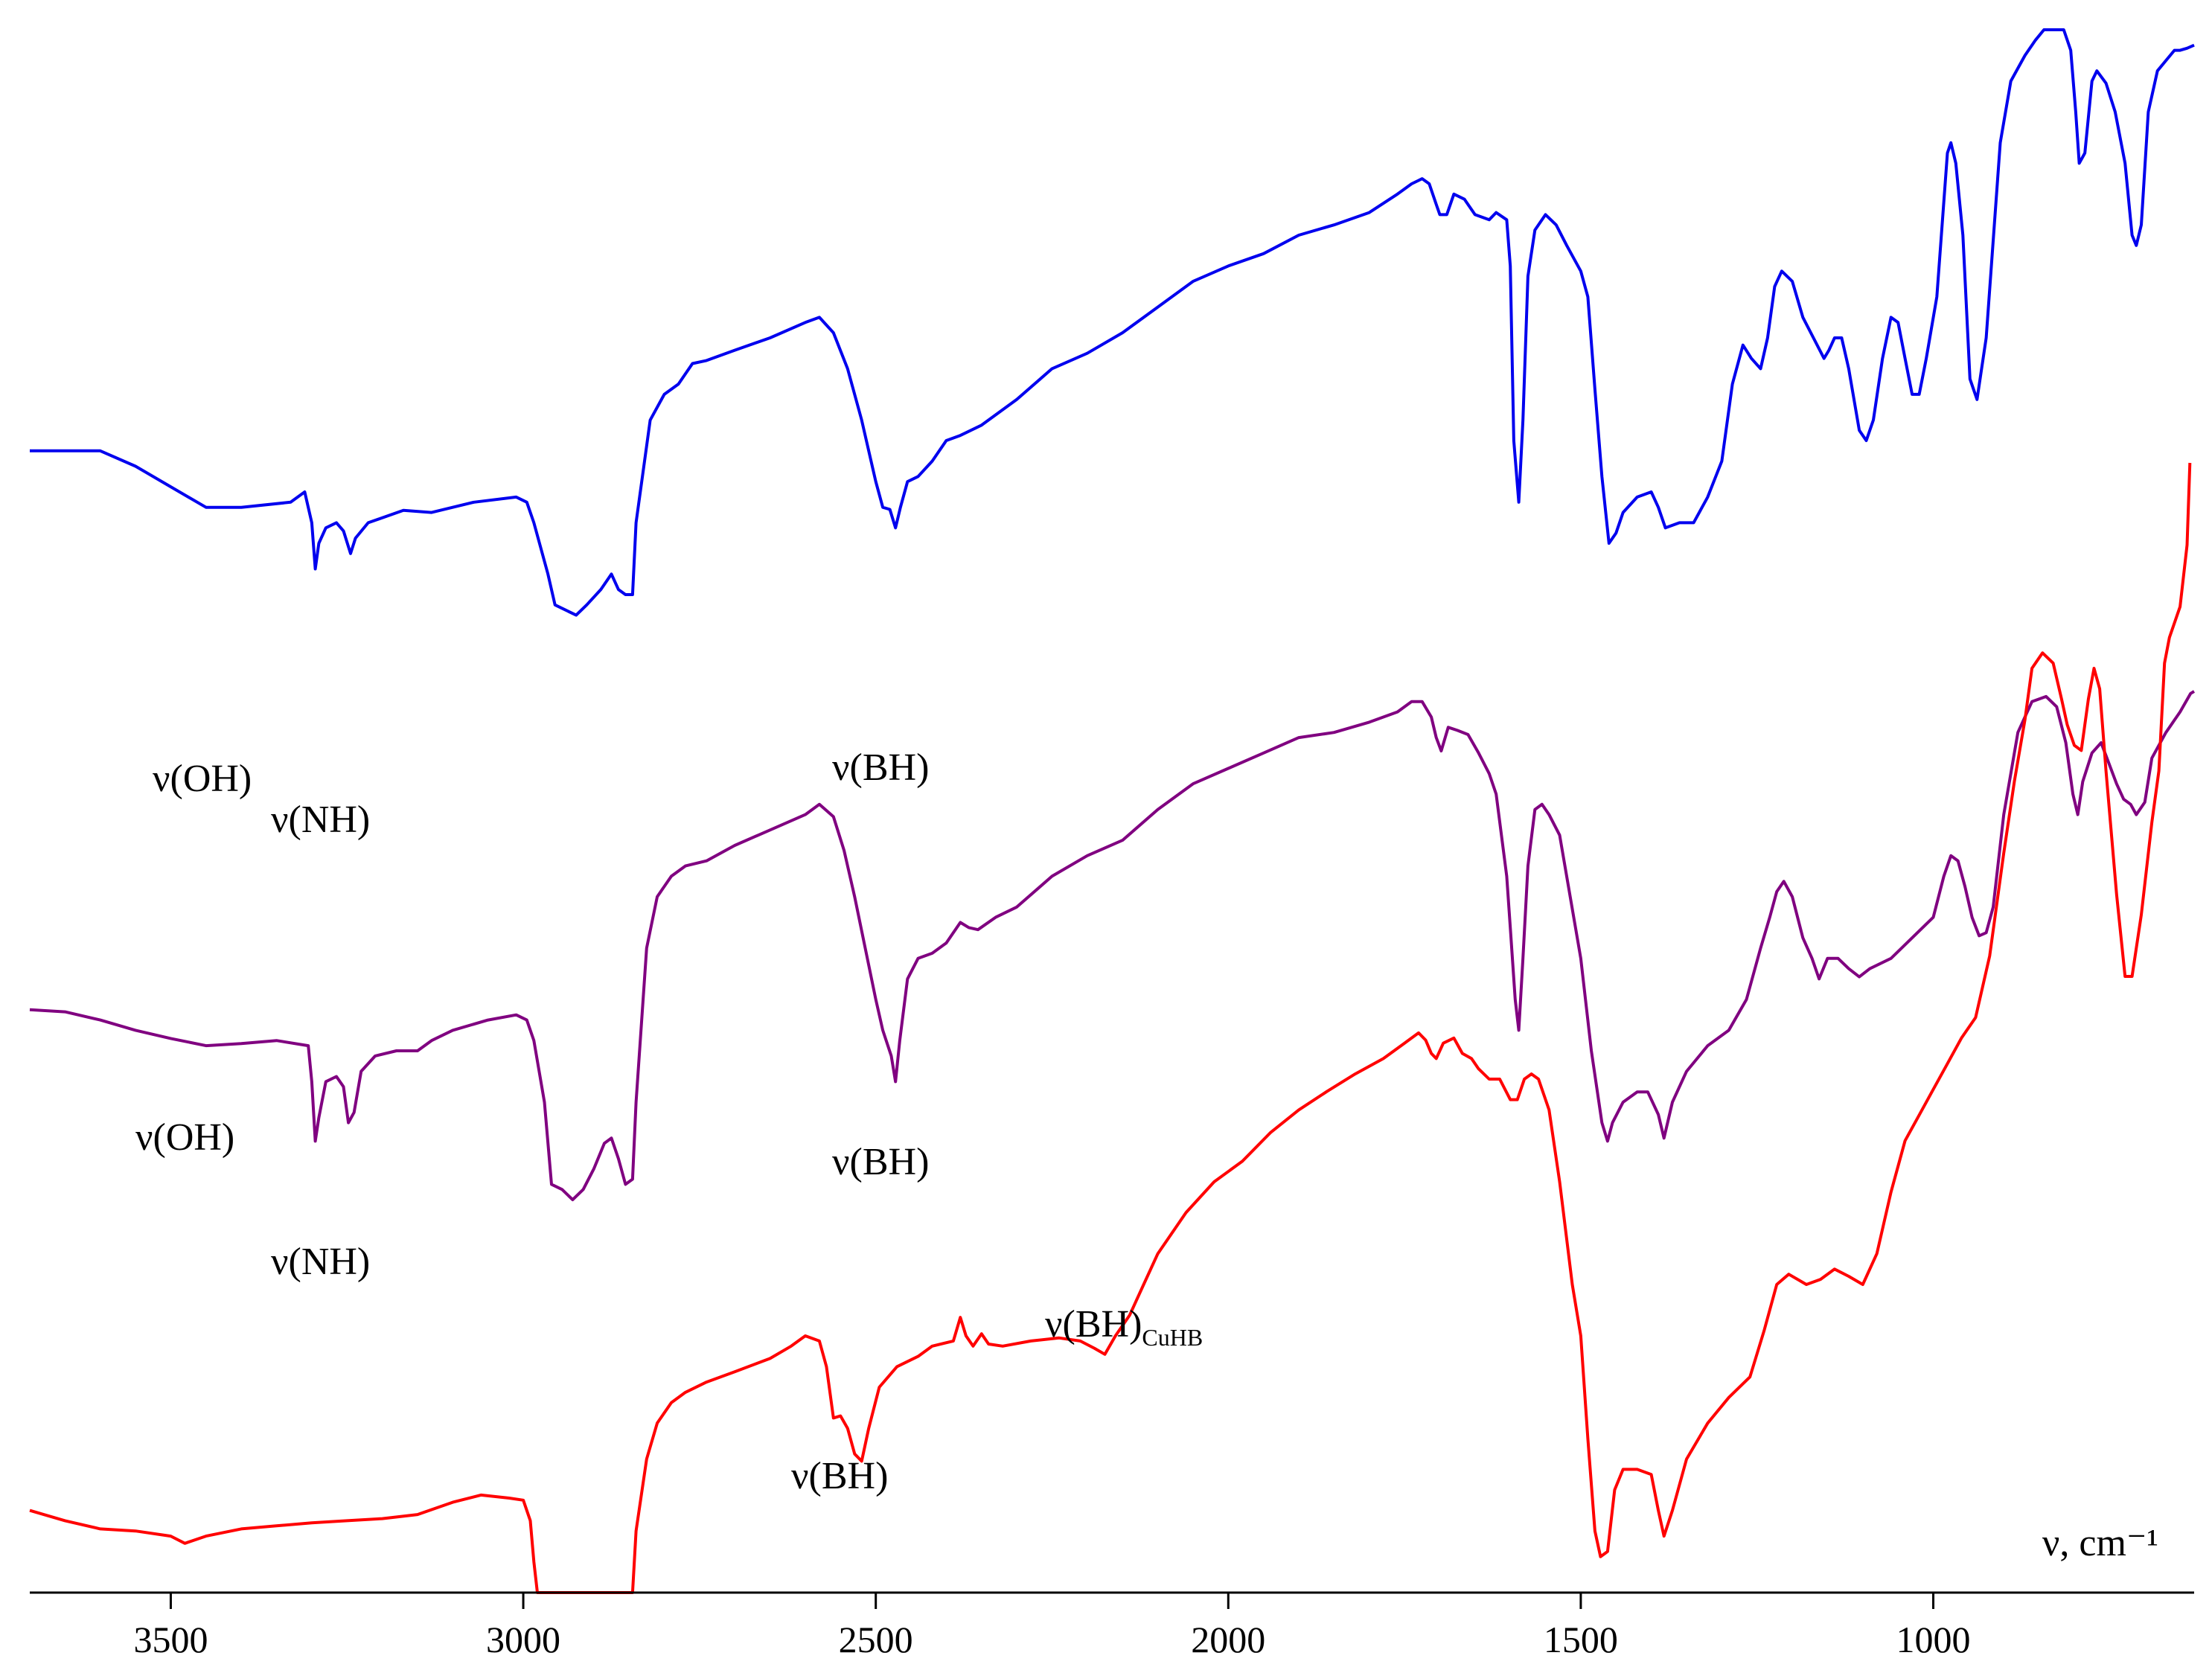 The height and width of the screenshot is (1670, 2212). I want to click on x-axis-title: ν, cm⁻¹, so click(2100, 1543).